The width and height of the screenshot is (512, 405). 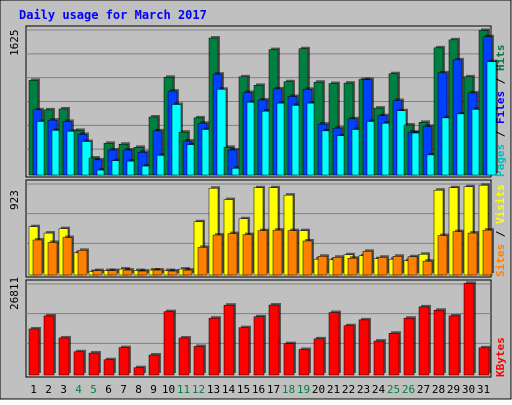 What do you see at coordinates (318, 389) in the screenshot?
I see `x-tick-label: 20` at bounding box center [318, 389].